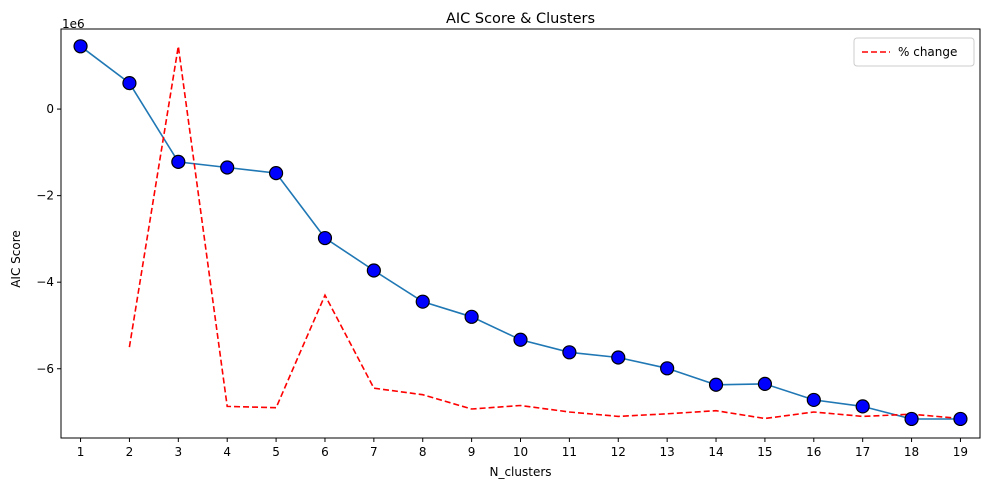 This screenshot has height=490, width=989. What do you see at coordinates (45, 196) in the screenshot?
I see `y-tick-label: −2` at bounding box center [45, 196].